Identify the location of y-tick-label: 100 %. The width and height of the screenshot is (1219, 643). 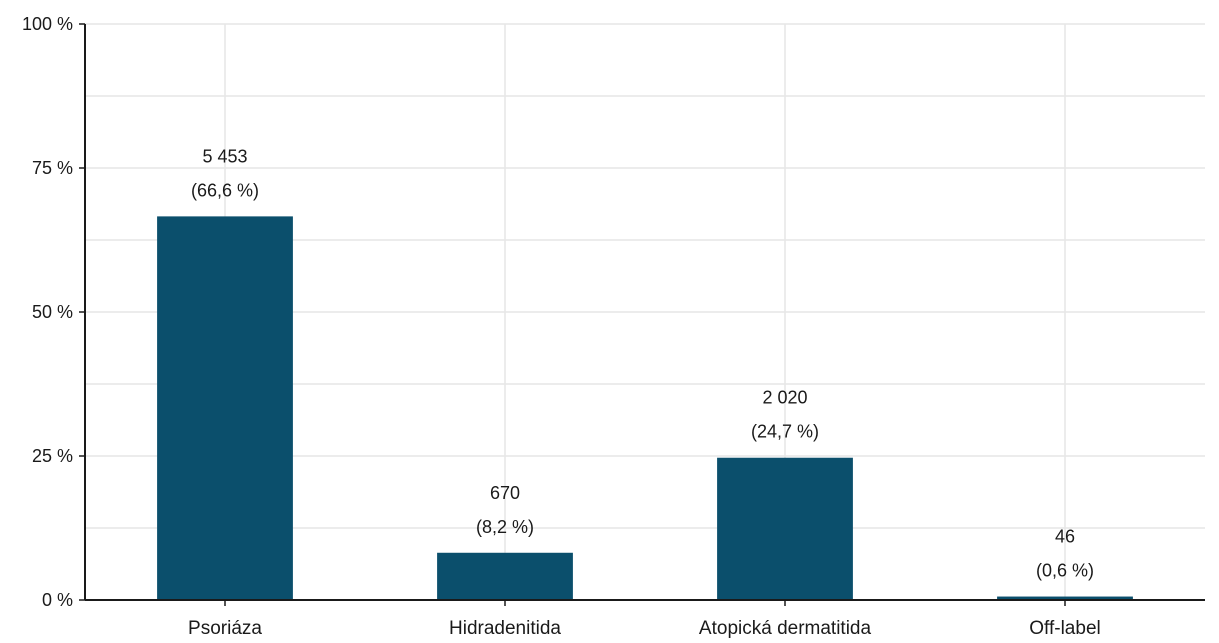
(47, 24).